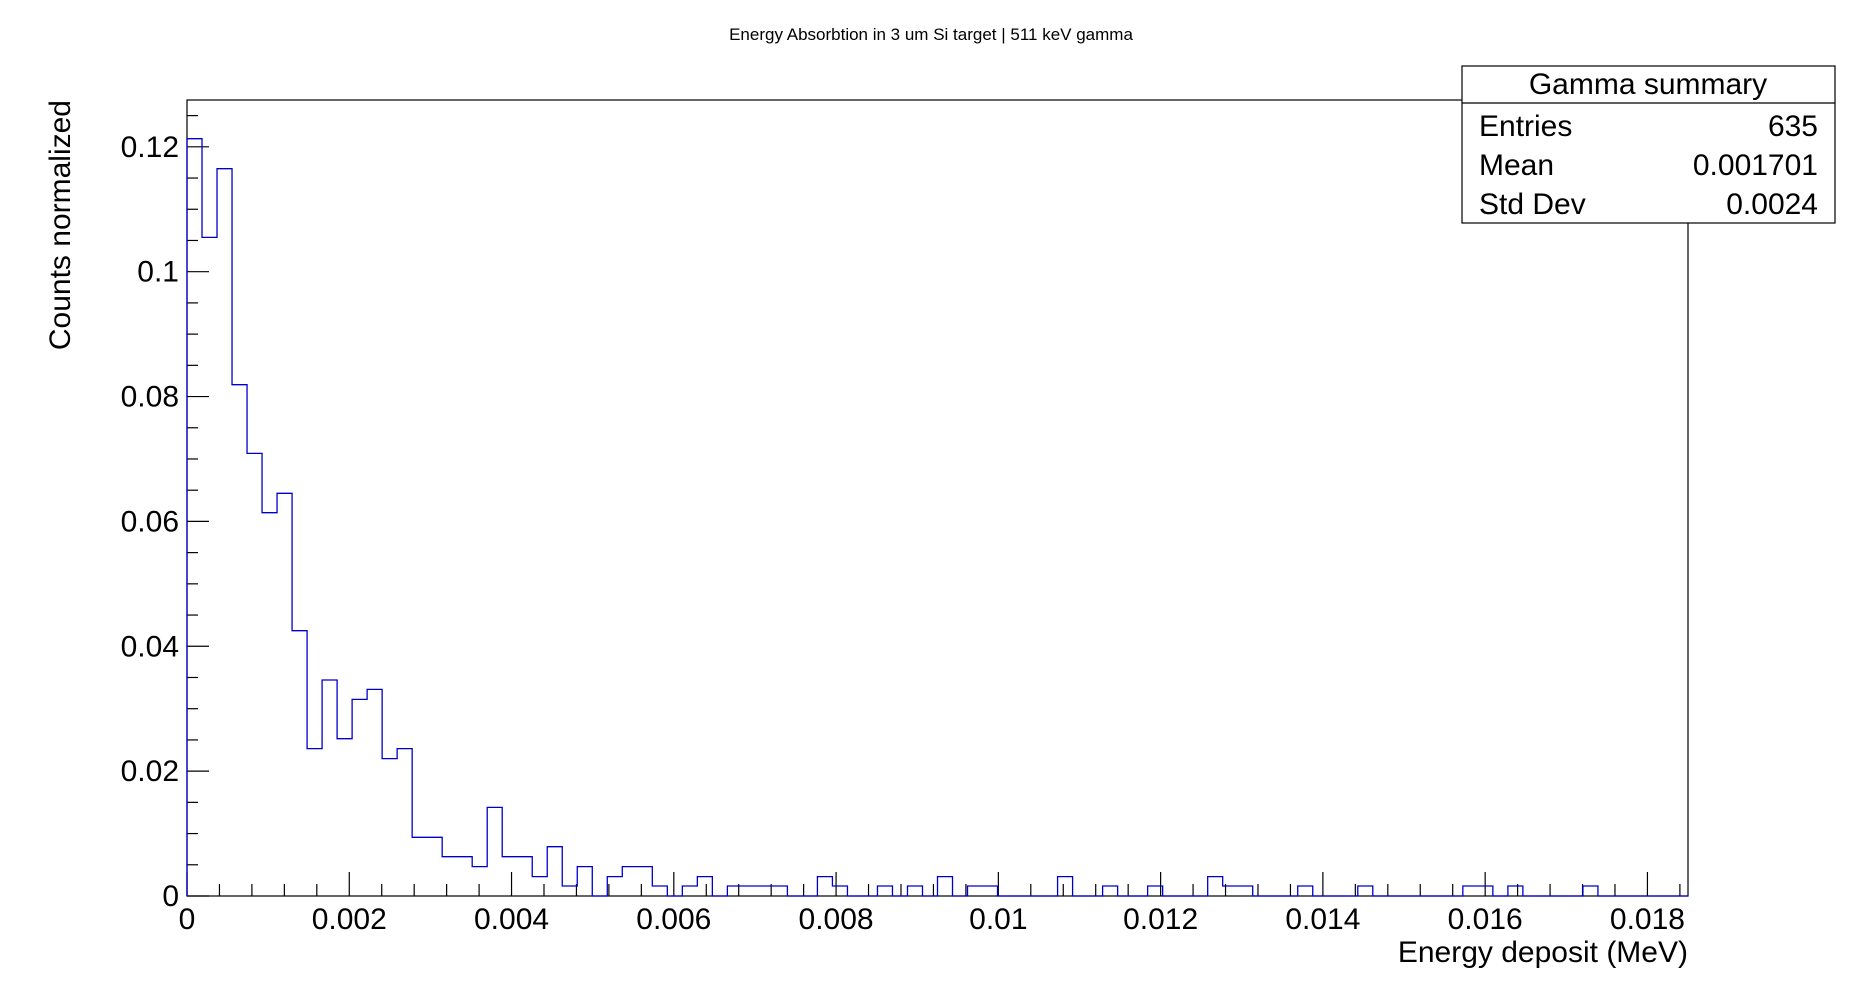  What do you see at coordinates (1525, 126) in the screenshot?
I see `stats-entries-label: Entries` at bounding box center [1525, 126].